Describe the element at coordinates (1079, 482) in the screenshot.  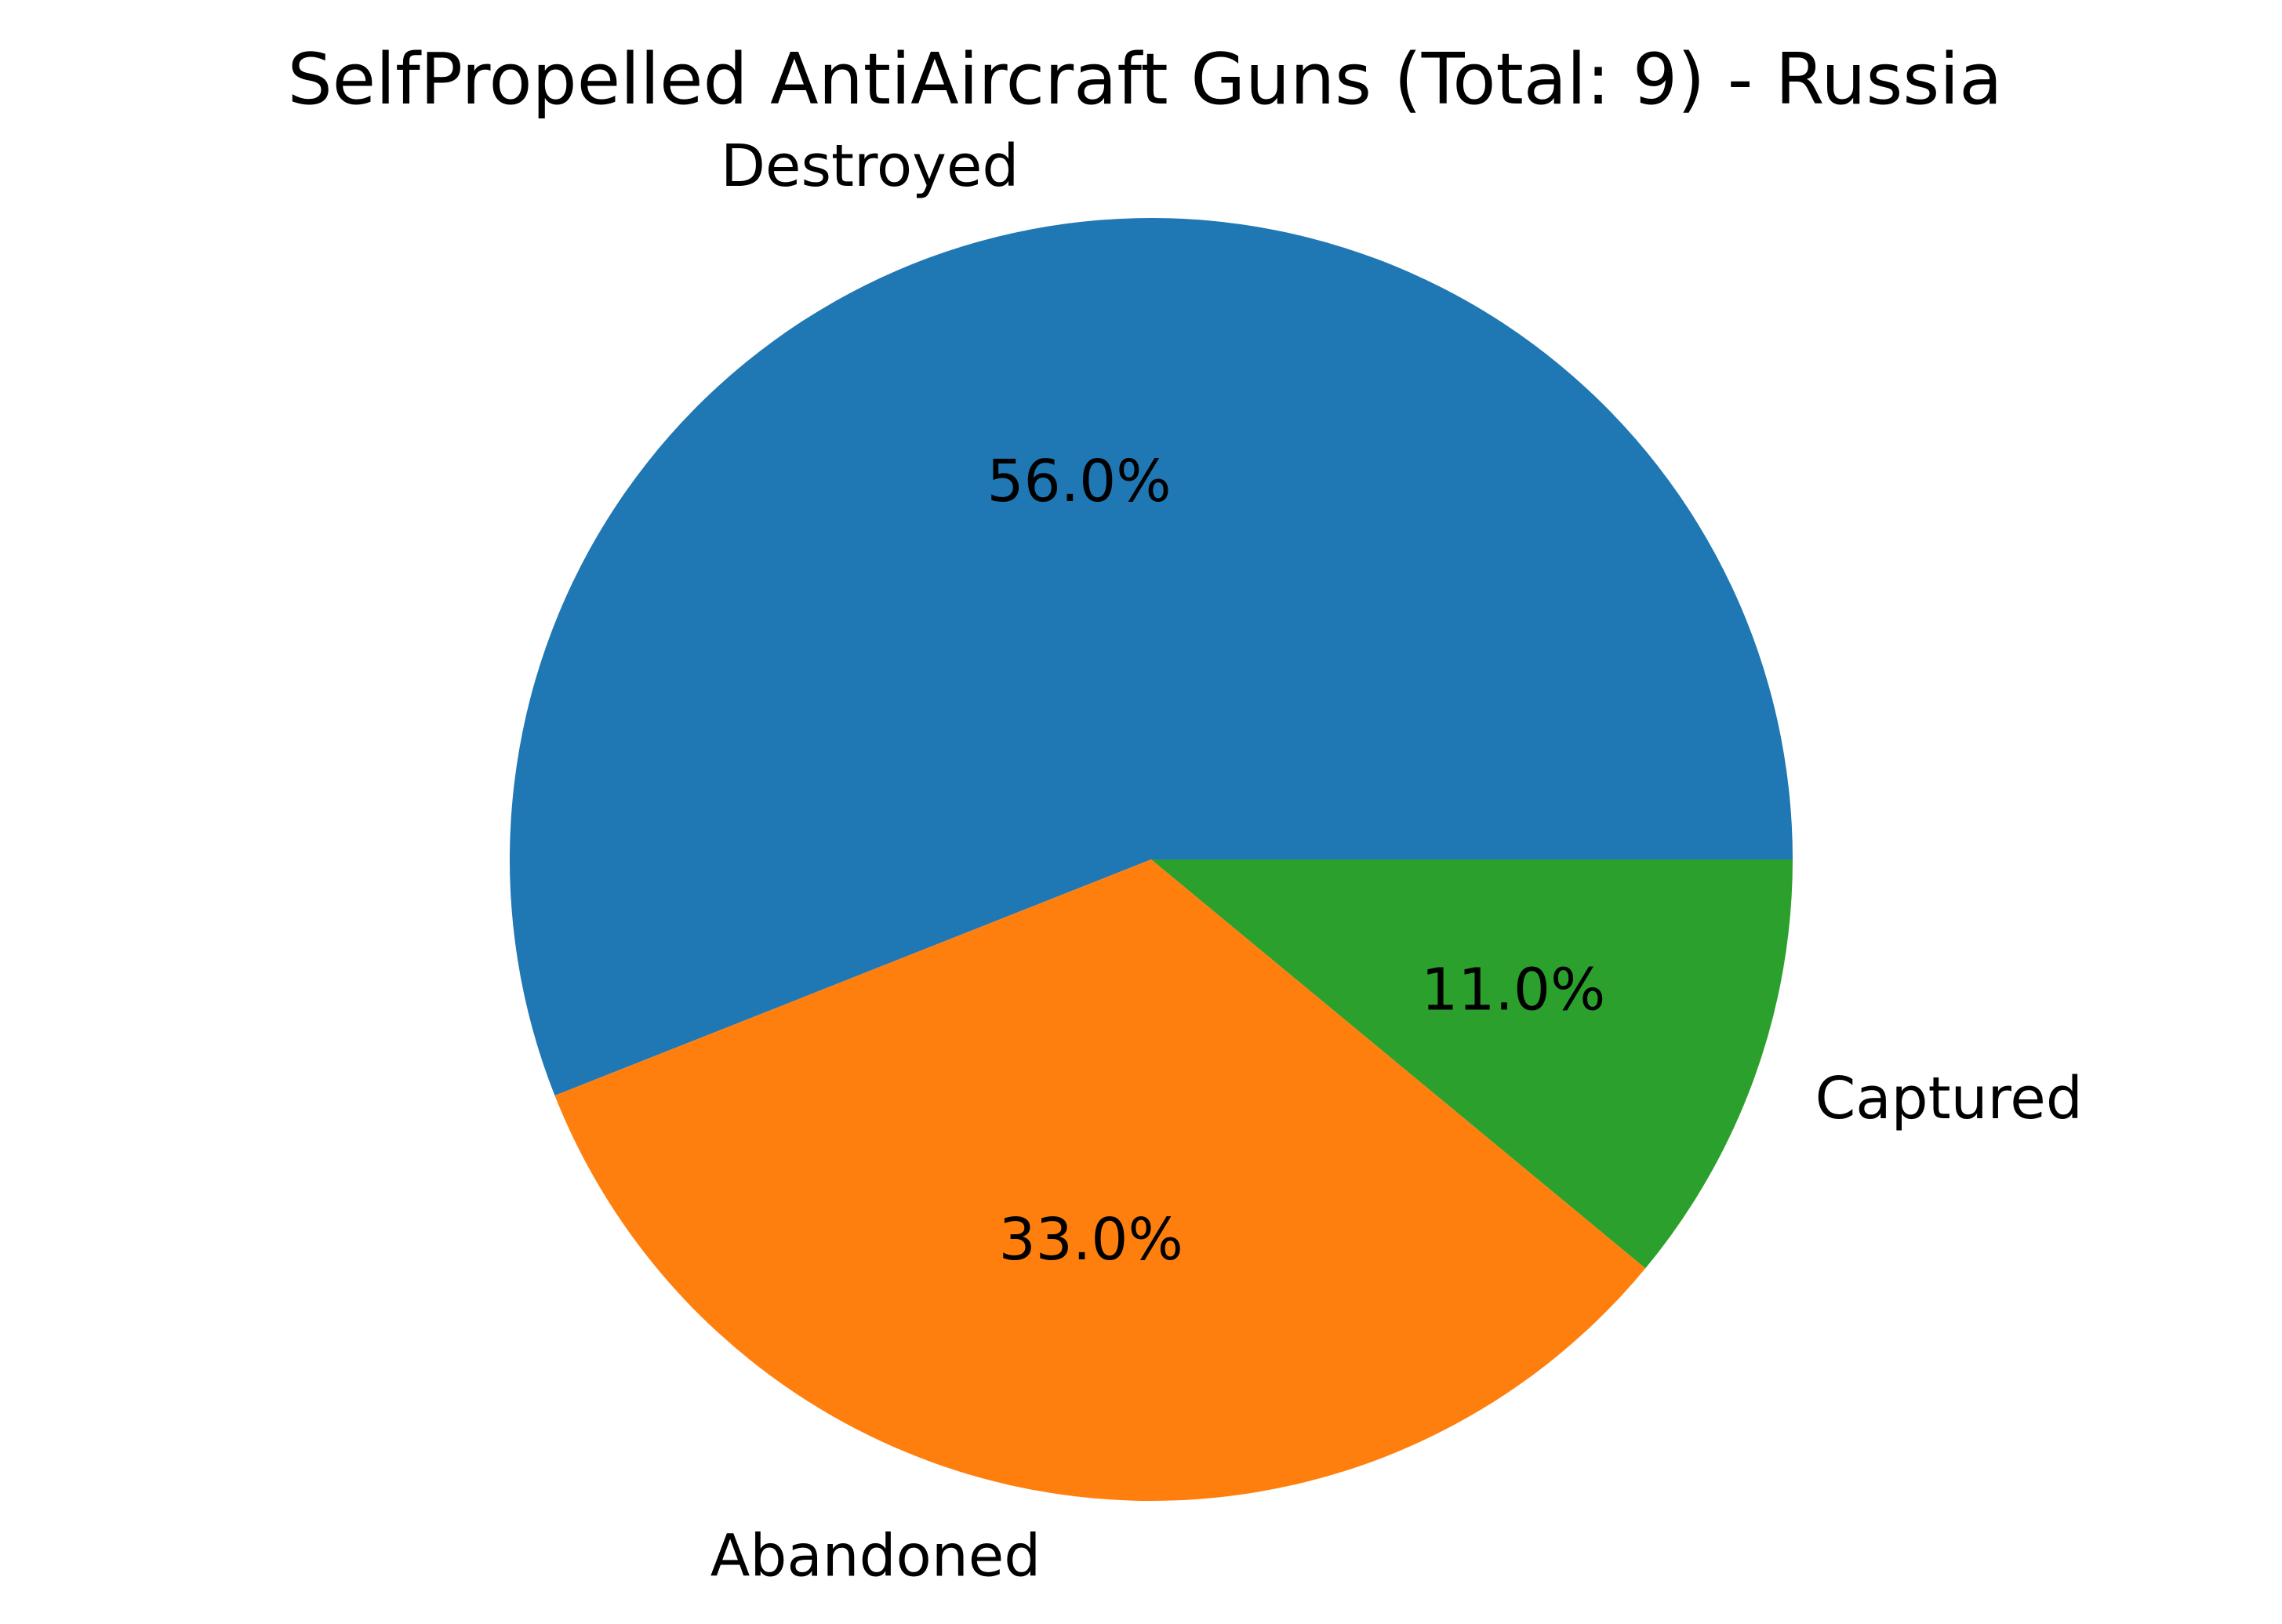
I see `pie-pct-label-destroyed: 56.0%` at that location.